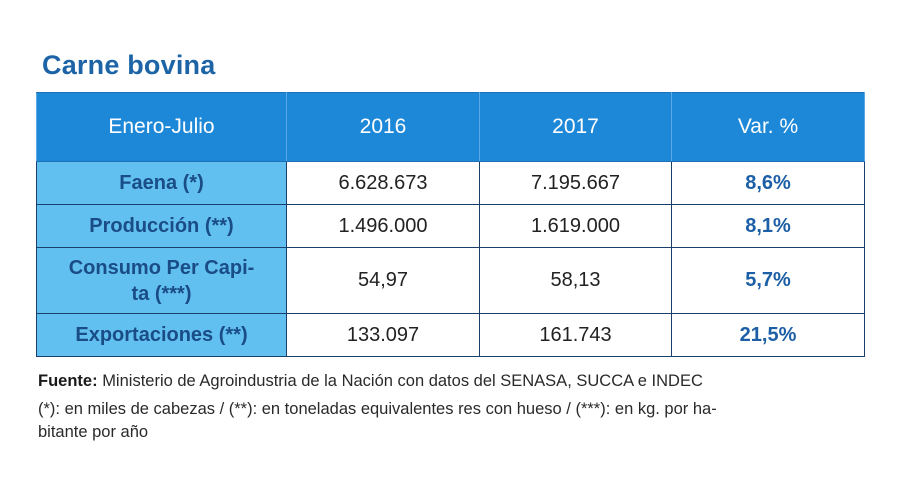 The image size is (900, 485). What do you see at coordinates (383, 335) in the screenshot?
I see `cell-2016: 133.097` at bounding box center [383, 335].